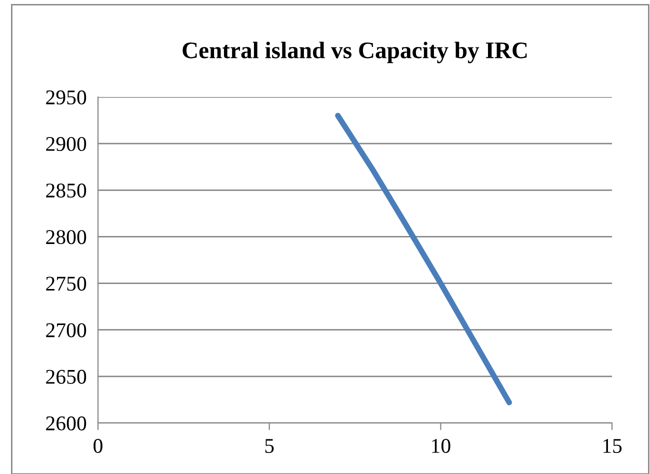 The width and height of the screenshot is (650, 474). Describe the element at coordinates (612, 445) in the screenshot. I see `x-tick-label: 15` at that location.